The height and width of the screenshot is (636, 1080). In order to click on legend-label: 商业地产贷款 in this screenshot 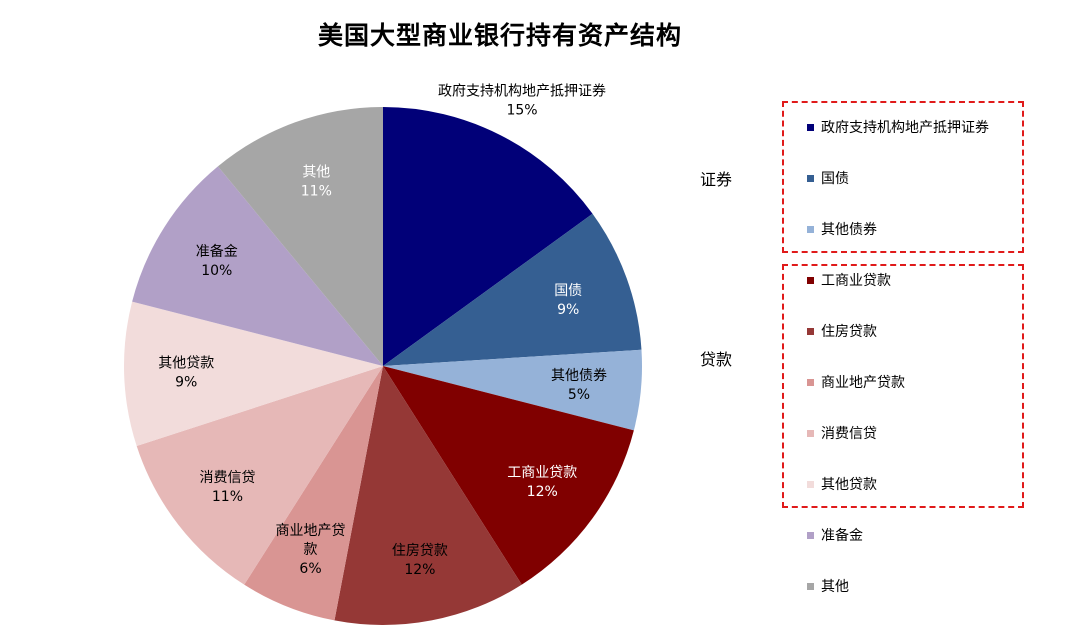, I will do `click(863, 383)`.